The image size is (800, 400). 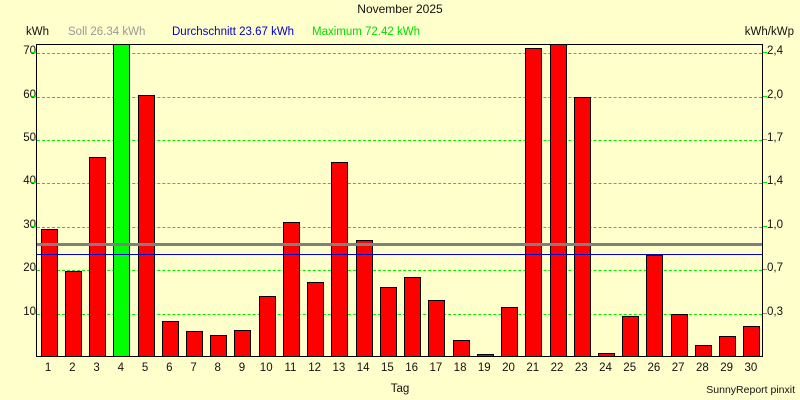 I want to click on legend-maximum: Maximum 72.42 kWh, so click(x=366, y=32).